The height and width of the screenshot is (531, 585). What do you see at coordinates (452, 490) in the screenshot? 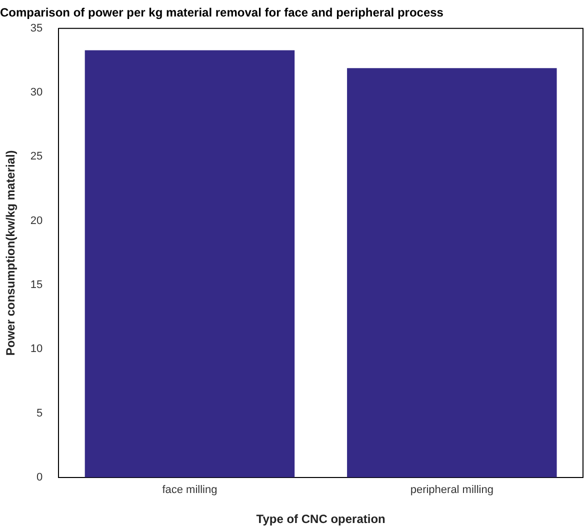
I see `x-tick-label: peripheral milling` at bounding box center [452, 490].